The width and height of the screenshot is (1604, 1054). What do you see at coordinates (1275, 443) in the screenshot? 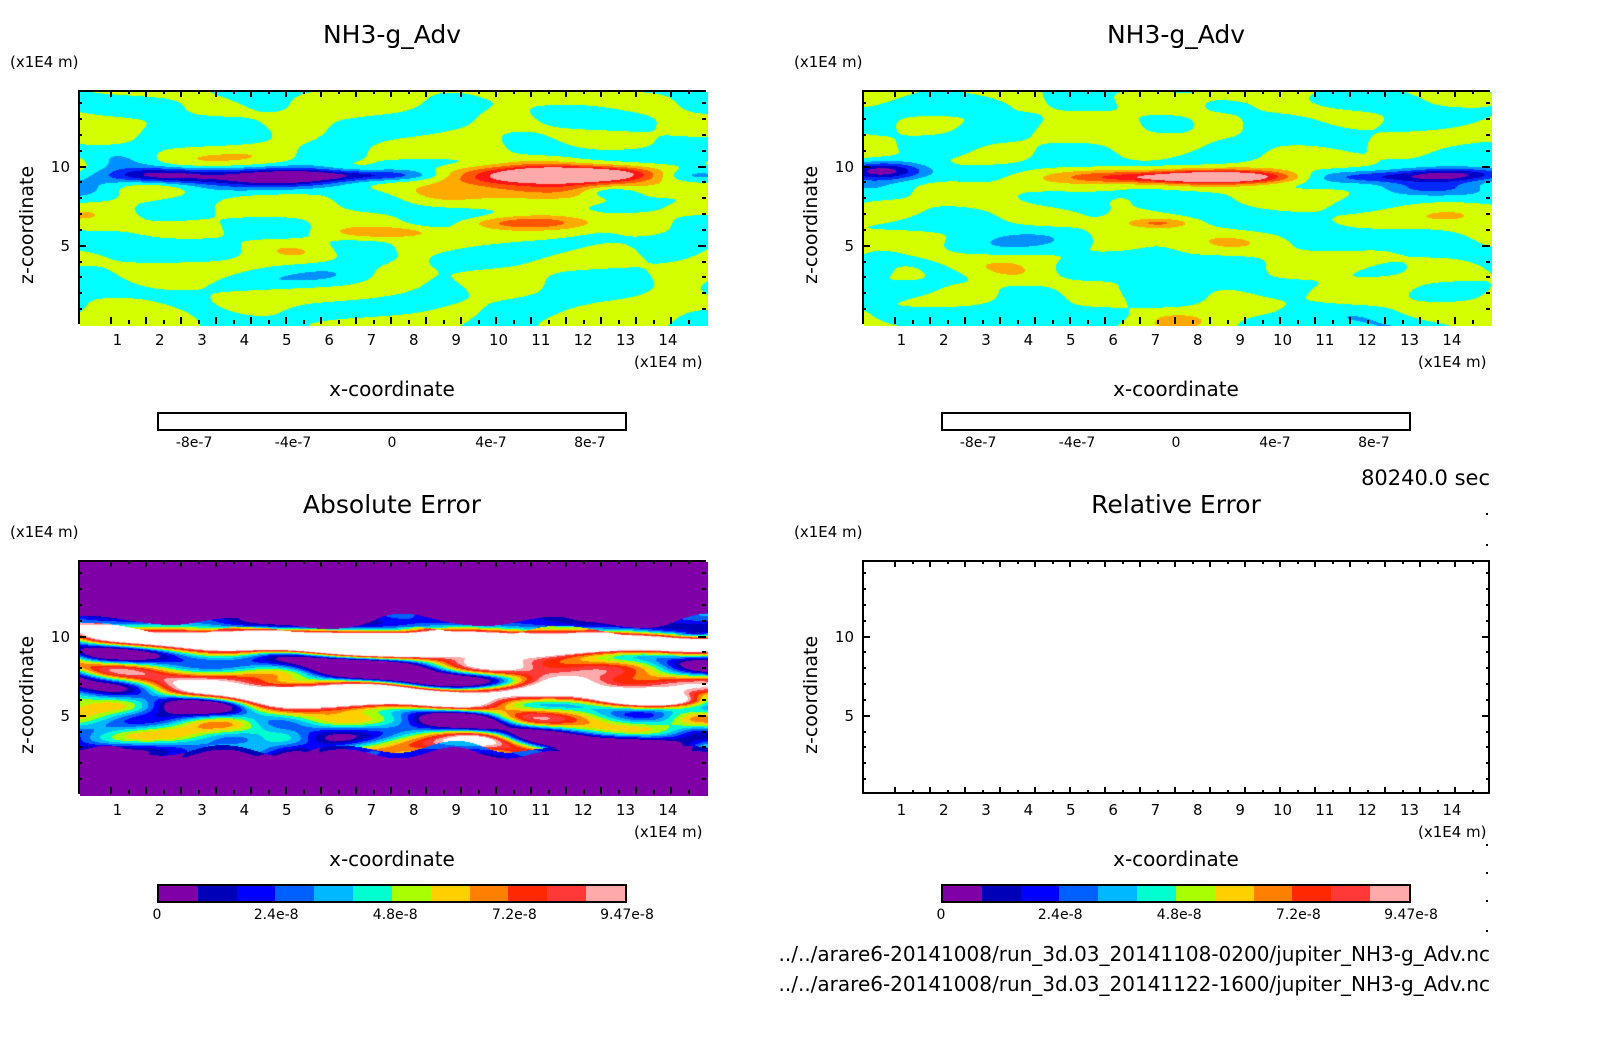
I see `colorbar-label: 4e-7` at bounding box center [1275, 443].